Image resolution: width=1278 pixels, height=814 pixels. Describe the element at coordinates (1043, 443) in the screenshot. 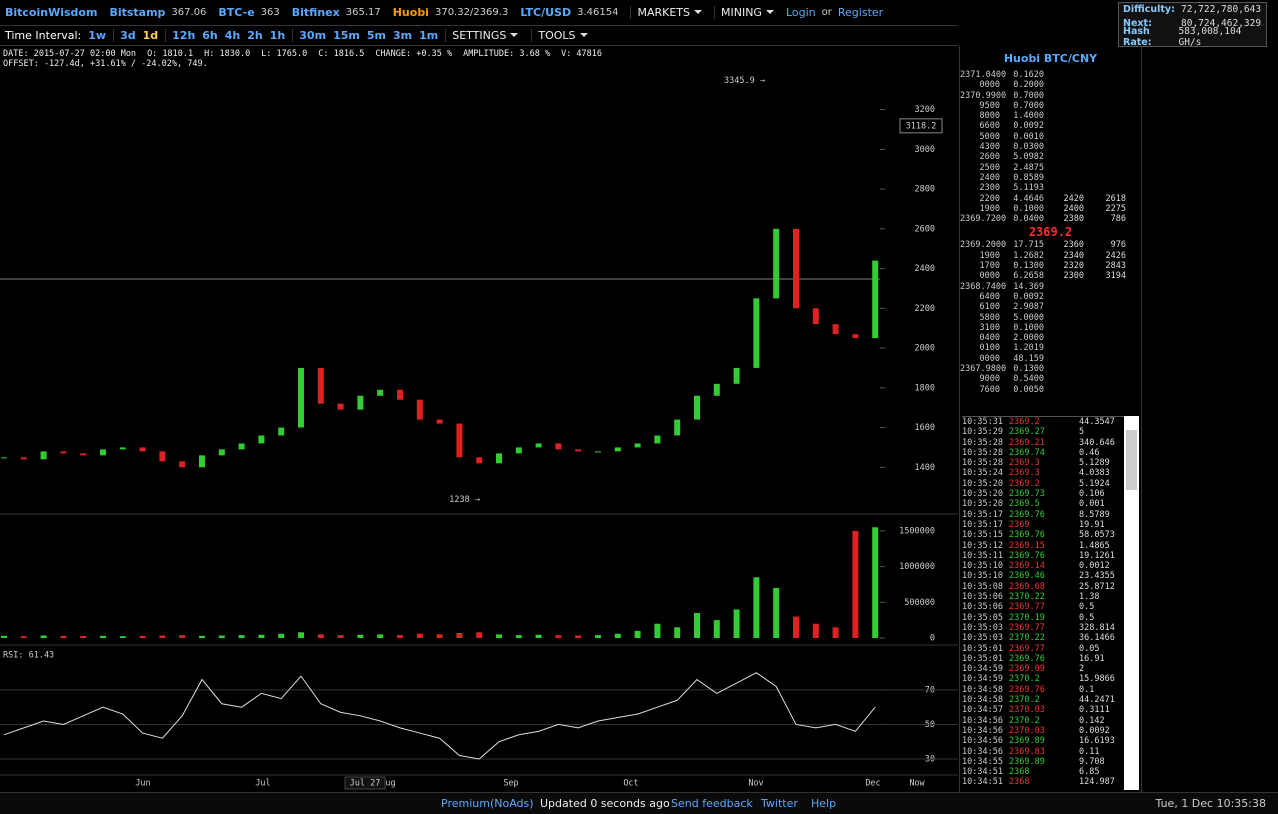

I see `trade-row: 10:35:28 2369.21 340.646` at that location.